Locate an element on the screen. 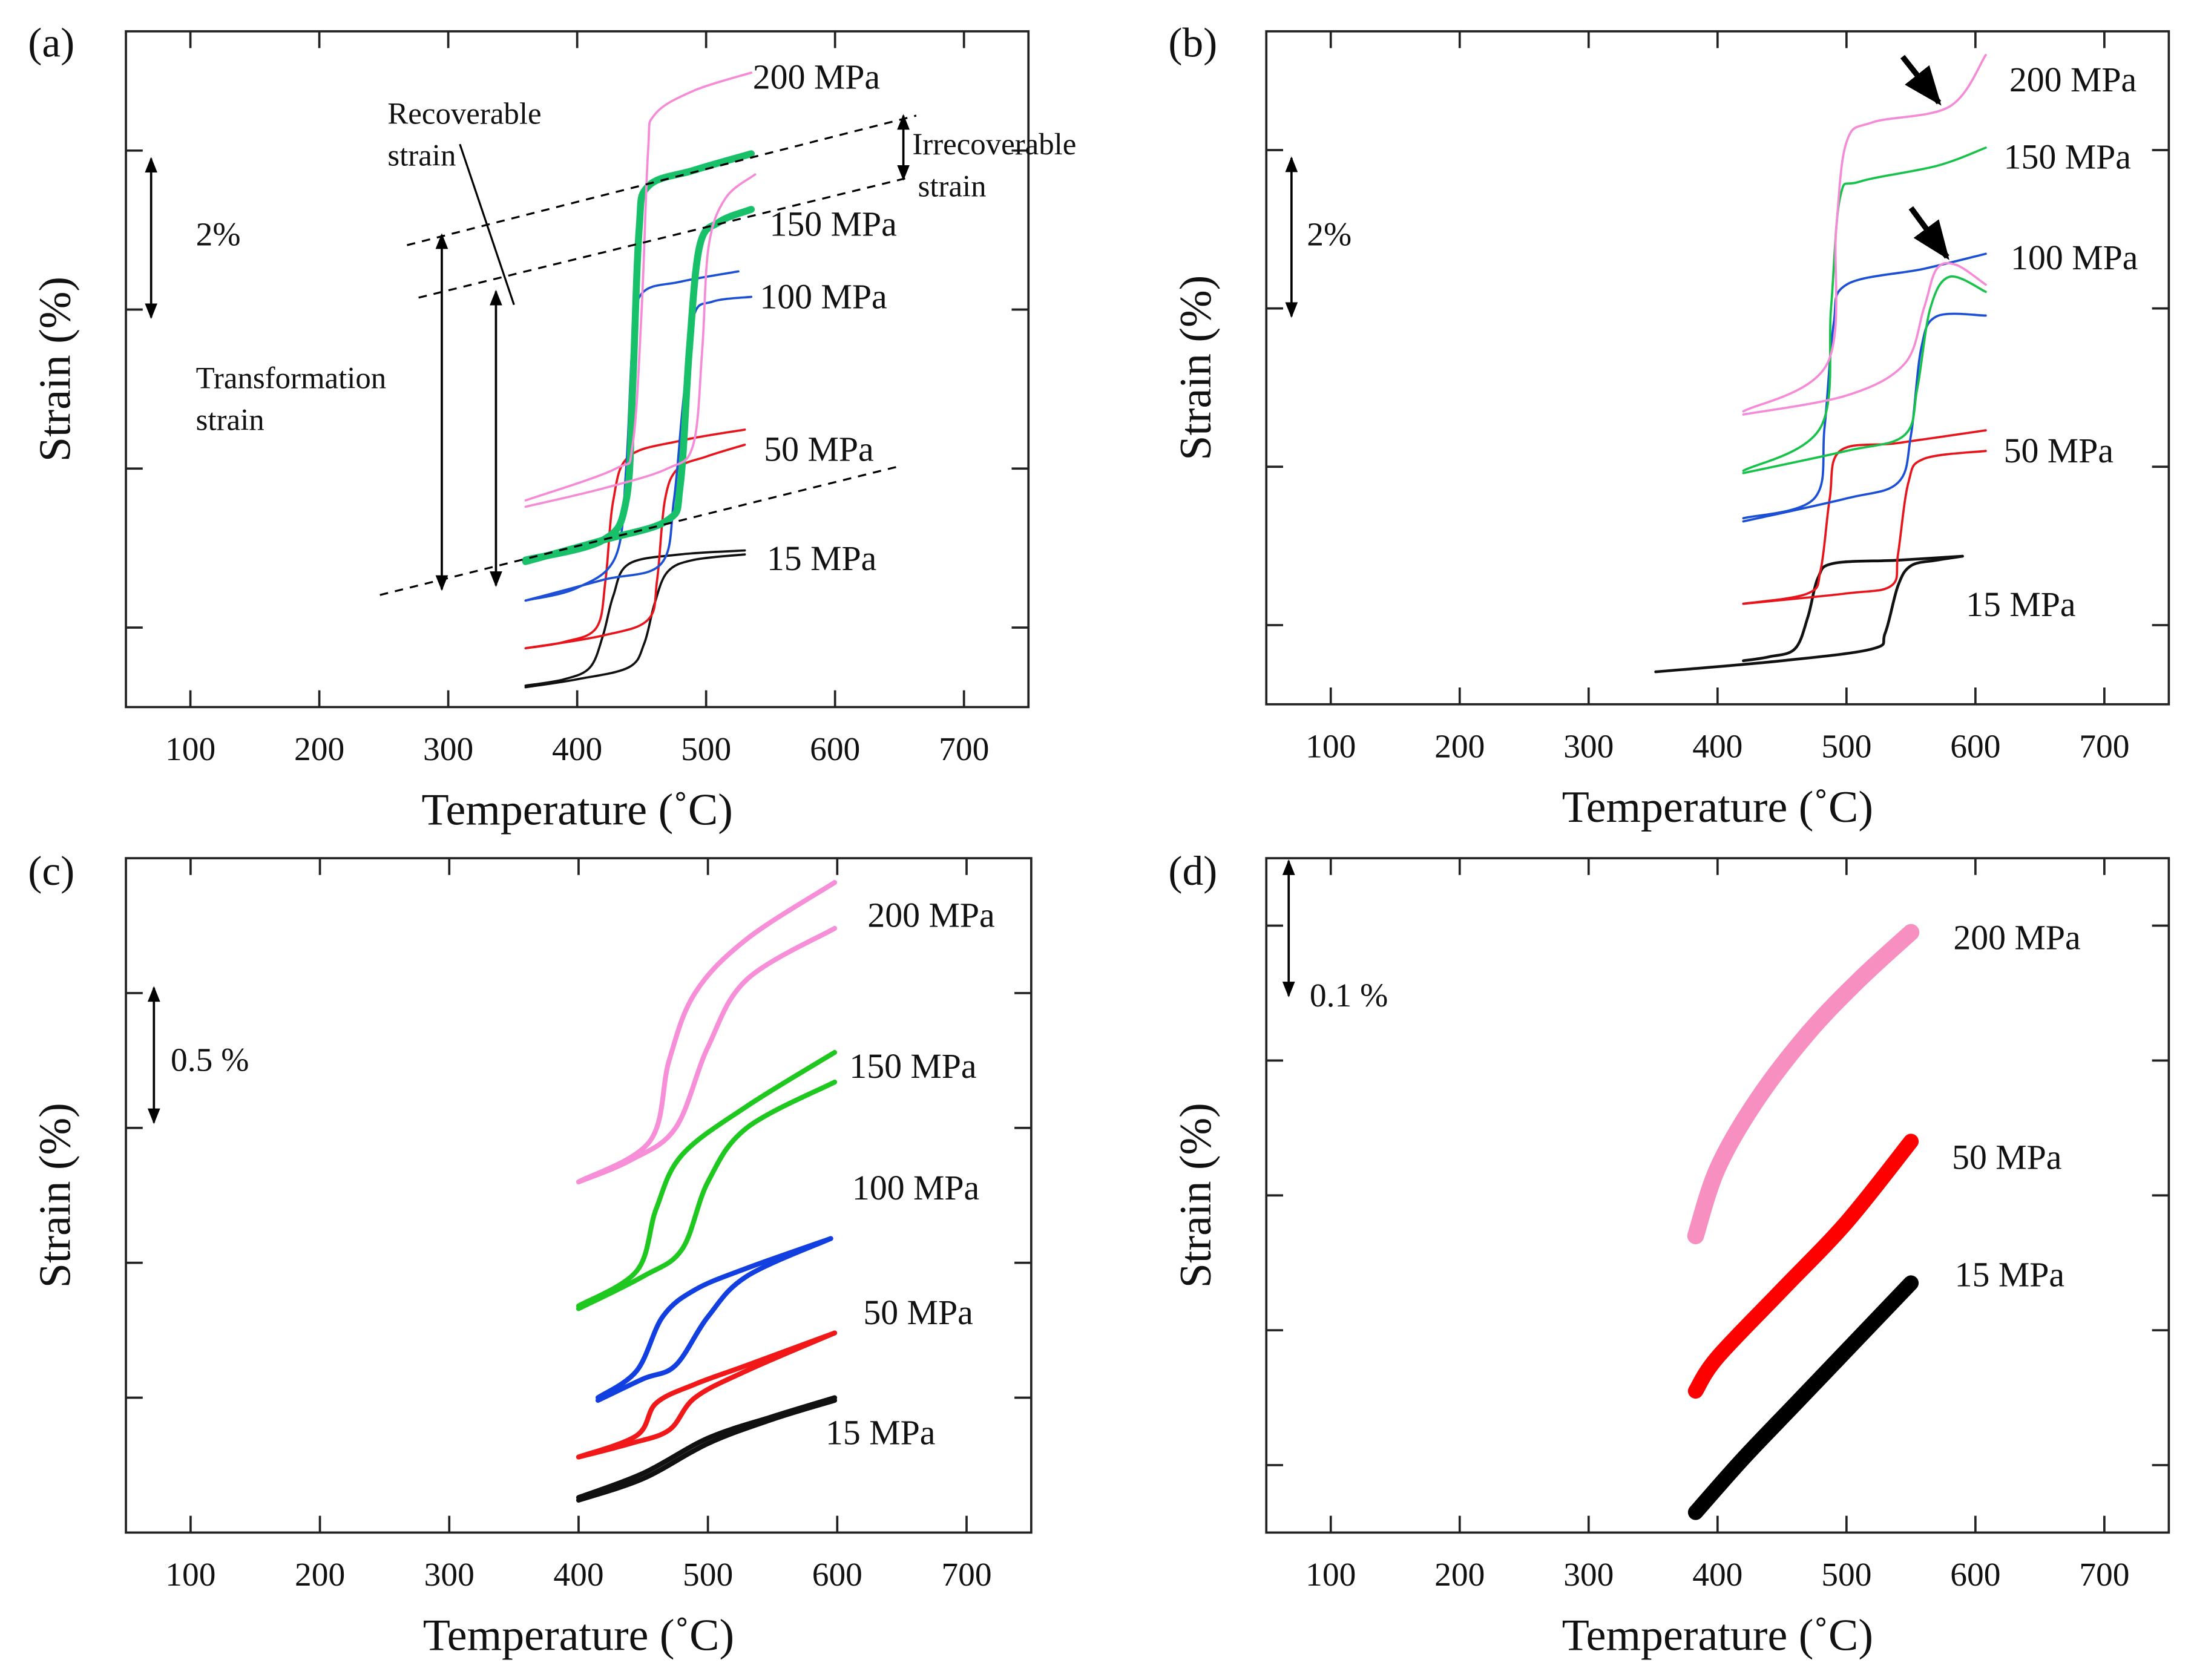  recoverable-leader-line is located at coordinates (487, 224).